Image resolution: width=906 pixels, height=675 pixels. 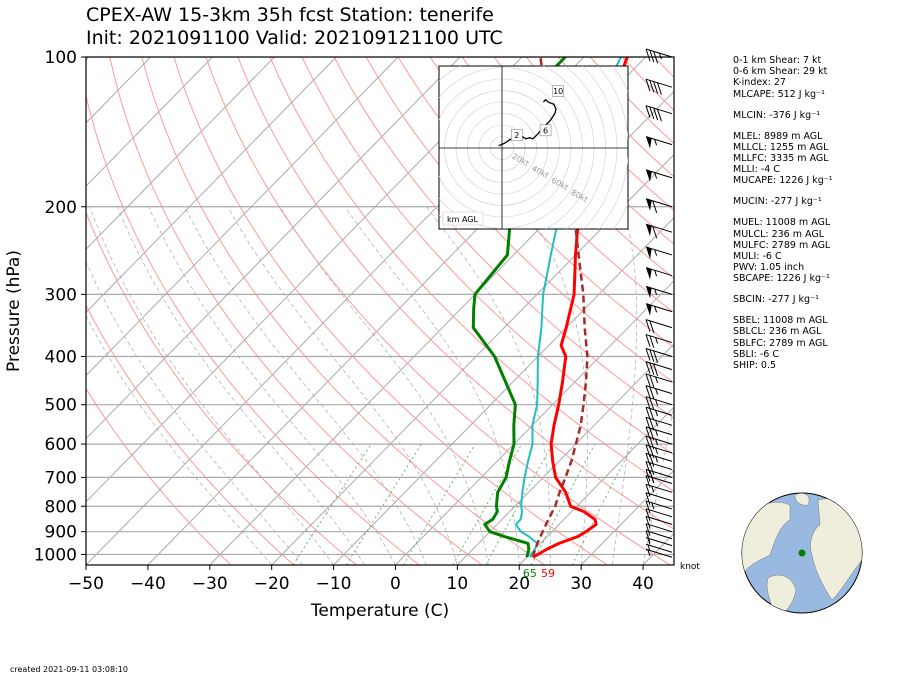 What do you see at coordinates (783, 181) in the screenshot?
I see `index-line: MUCAPE: 1226 J kg⁻¹` at bounding box center [783, 181].